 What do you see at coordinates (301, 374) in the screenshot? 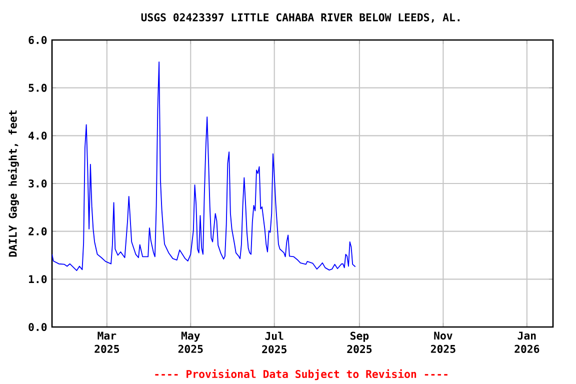
I see `text: ---- Provisional Data Subject to Revision ----` at bounding box center [301, 374].